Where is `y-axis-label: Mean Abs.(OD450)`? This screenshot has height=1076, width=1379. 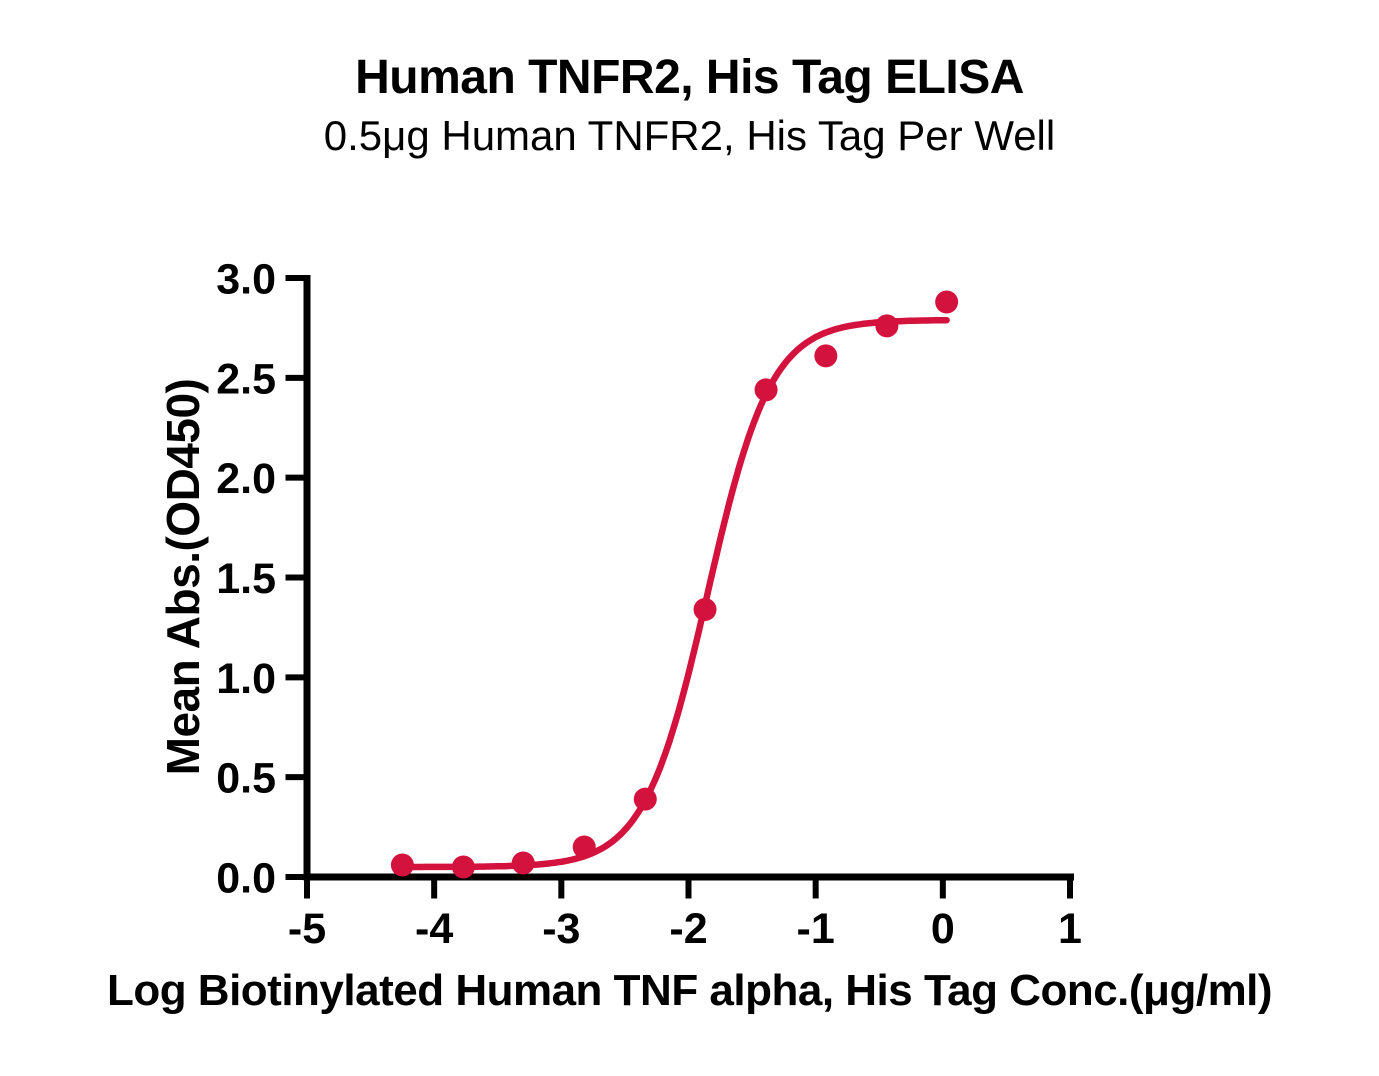 y-axis-label: Mean Abs.(OD450) is located at coordinates (183, 577).